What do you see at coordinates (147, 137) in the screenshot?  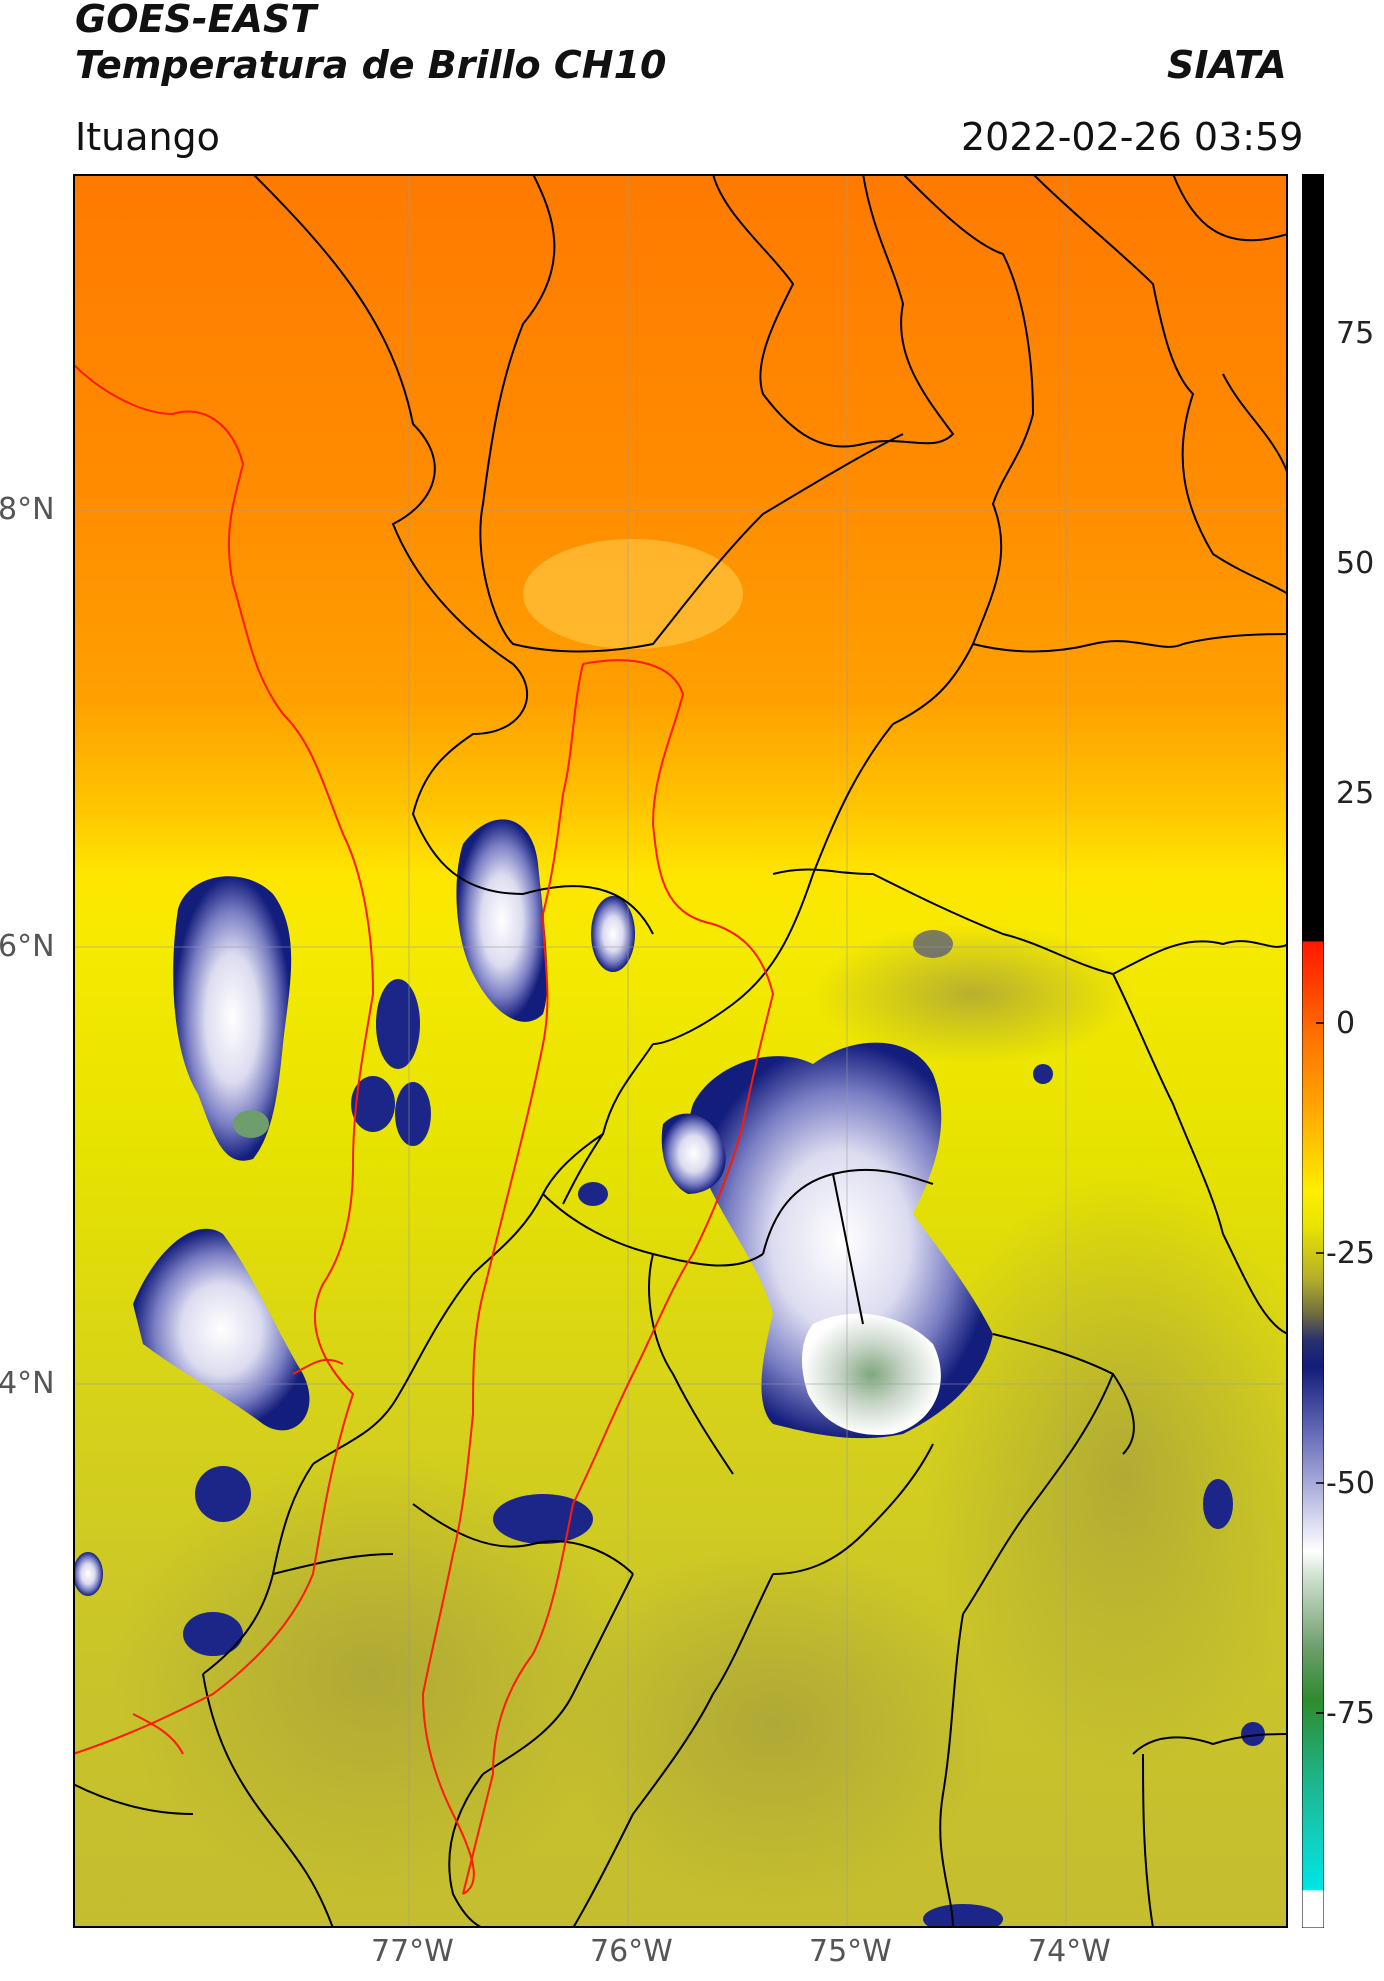 I see `region-label: Ituango` at bounding box center [147, 137].